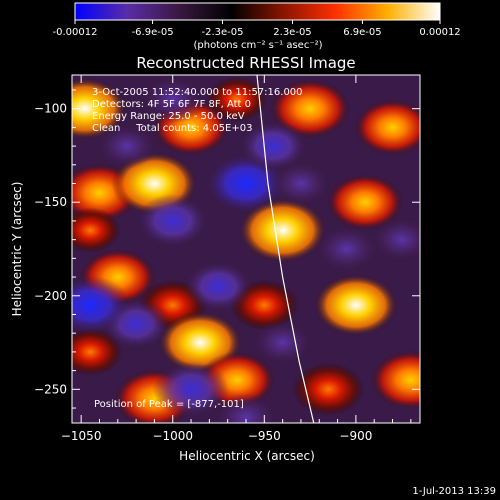  Describe the element at coordinates (257, 45) in the screenshot. I see `colorbar-unit-label: (photons cm⁻² s⁻¹ asec⁻²)` at that location.